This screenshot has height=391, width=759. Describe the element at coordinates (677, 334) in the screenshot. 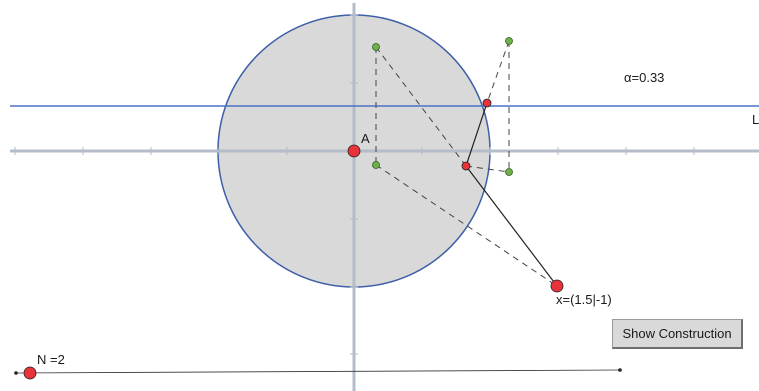

I see `show-construction-button: Show Construction` at that location.